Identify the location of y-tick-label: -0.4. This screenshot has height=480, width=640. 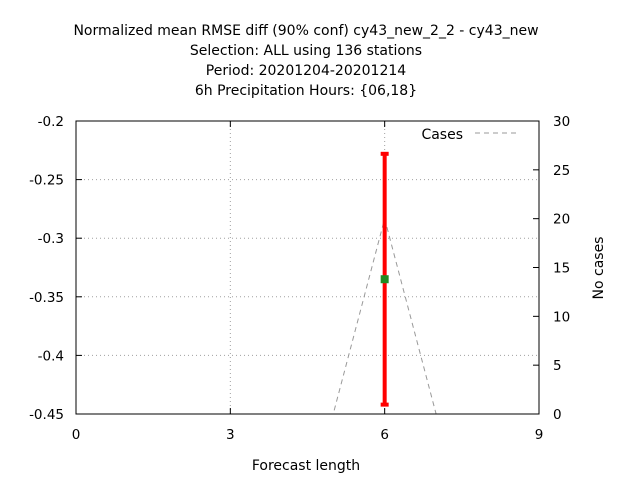
(51, 356).